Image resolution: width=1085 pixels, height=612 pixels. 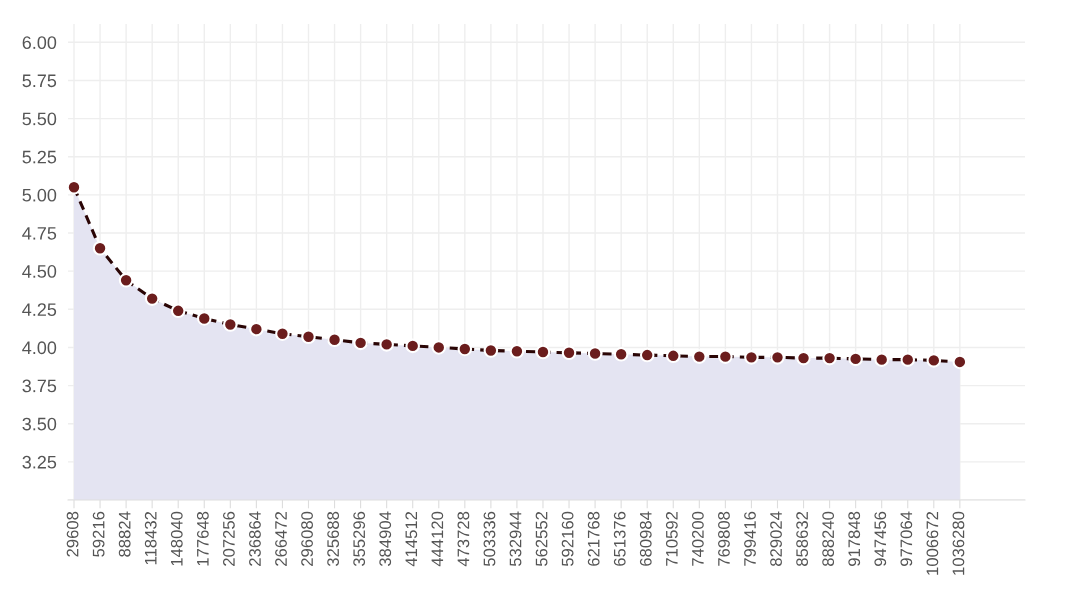 What do you see at coordinates (39, 462) in the screenshot?
I see `y-tick-label: 3.25` at bounding box center [39, 462].